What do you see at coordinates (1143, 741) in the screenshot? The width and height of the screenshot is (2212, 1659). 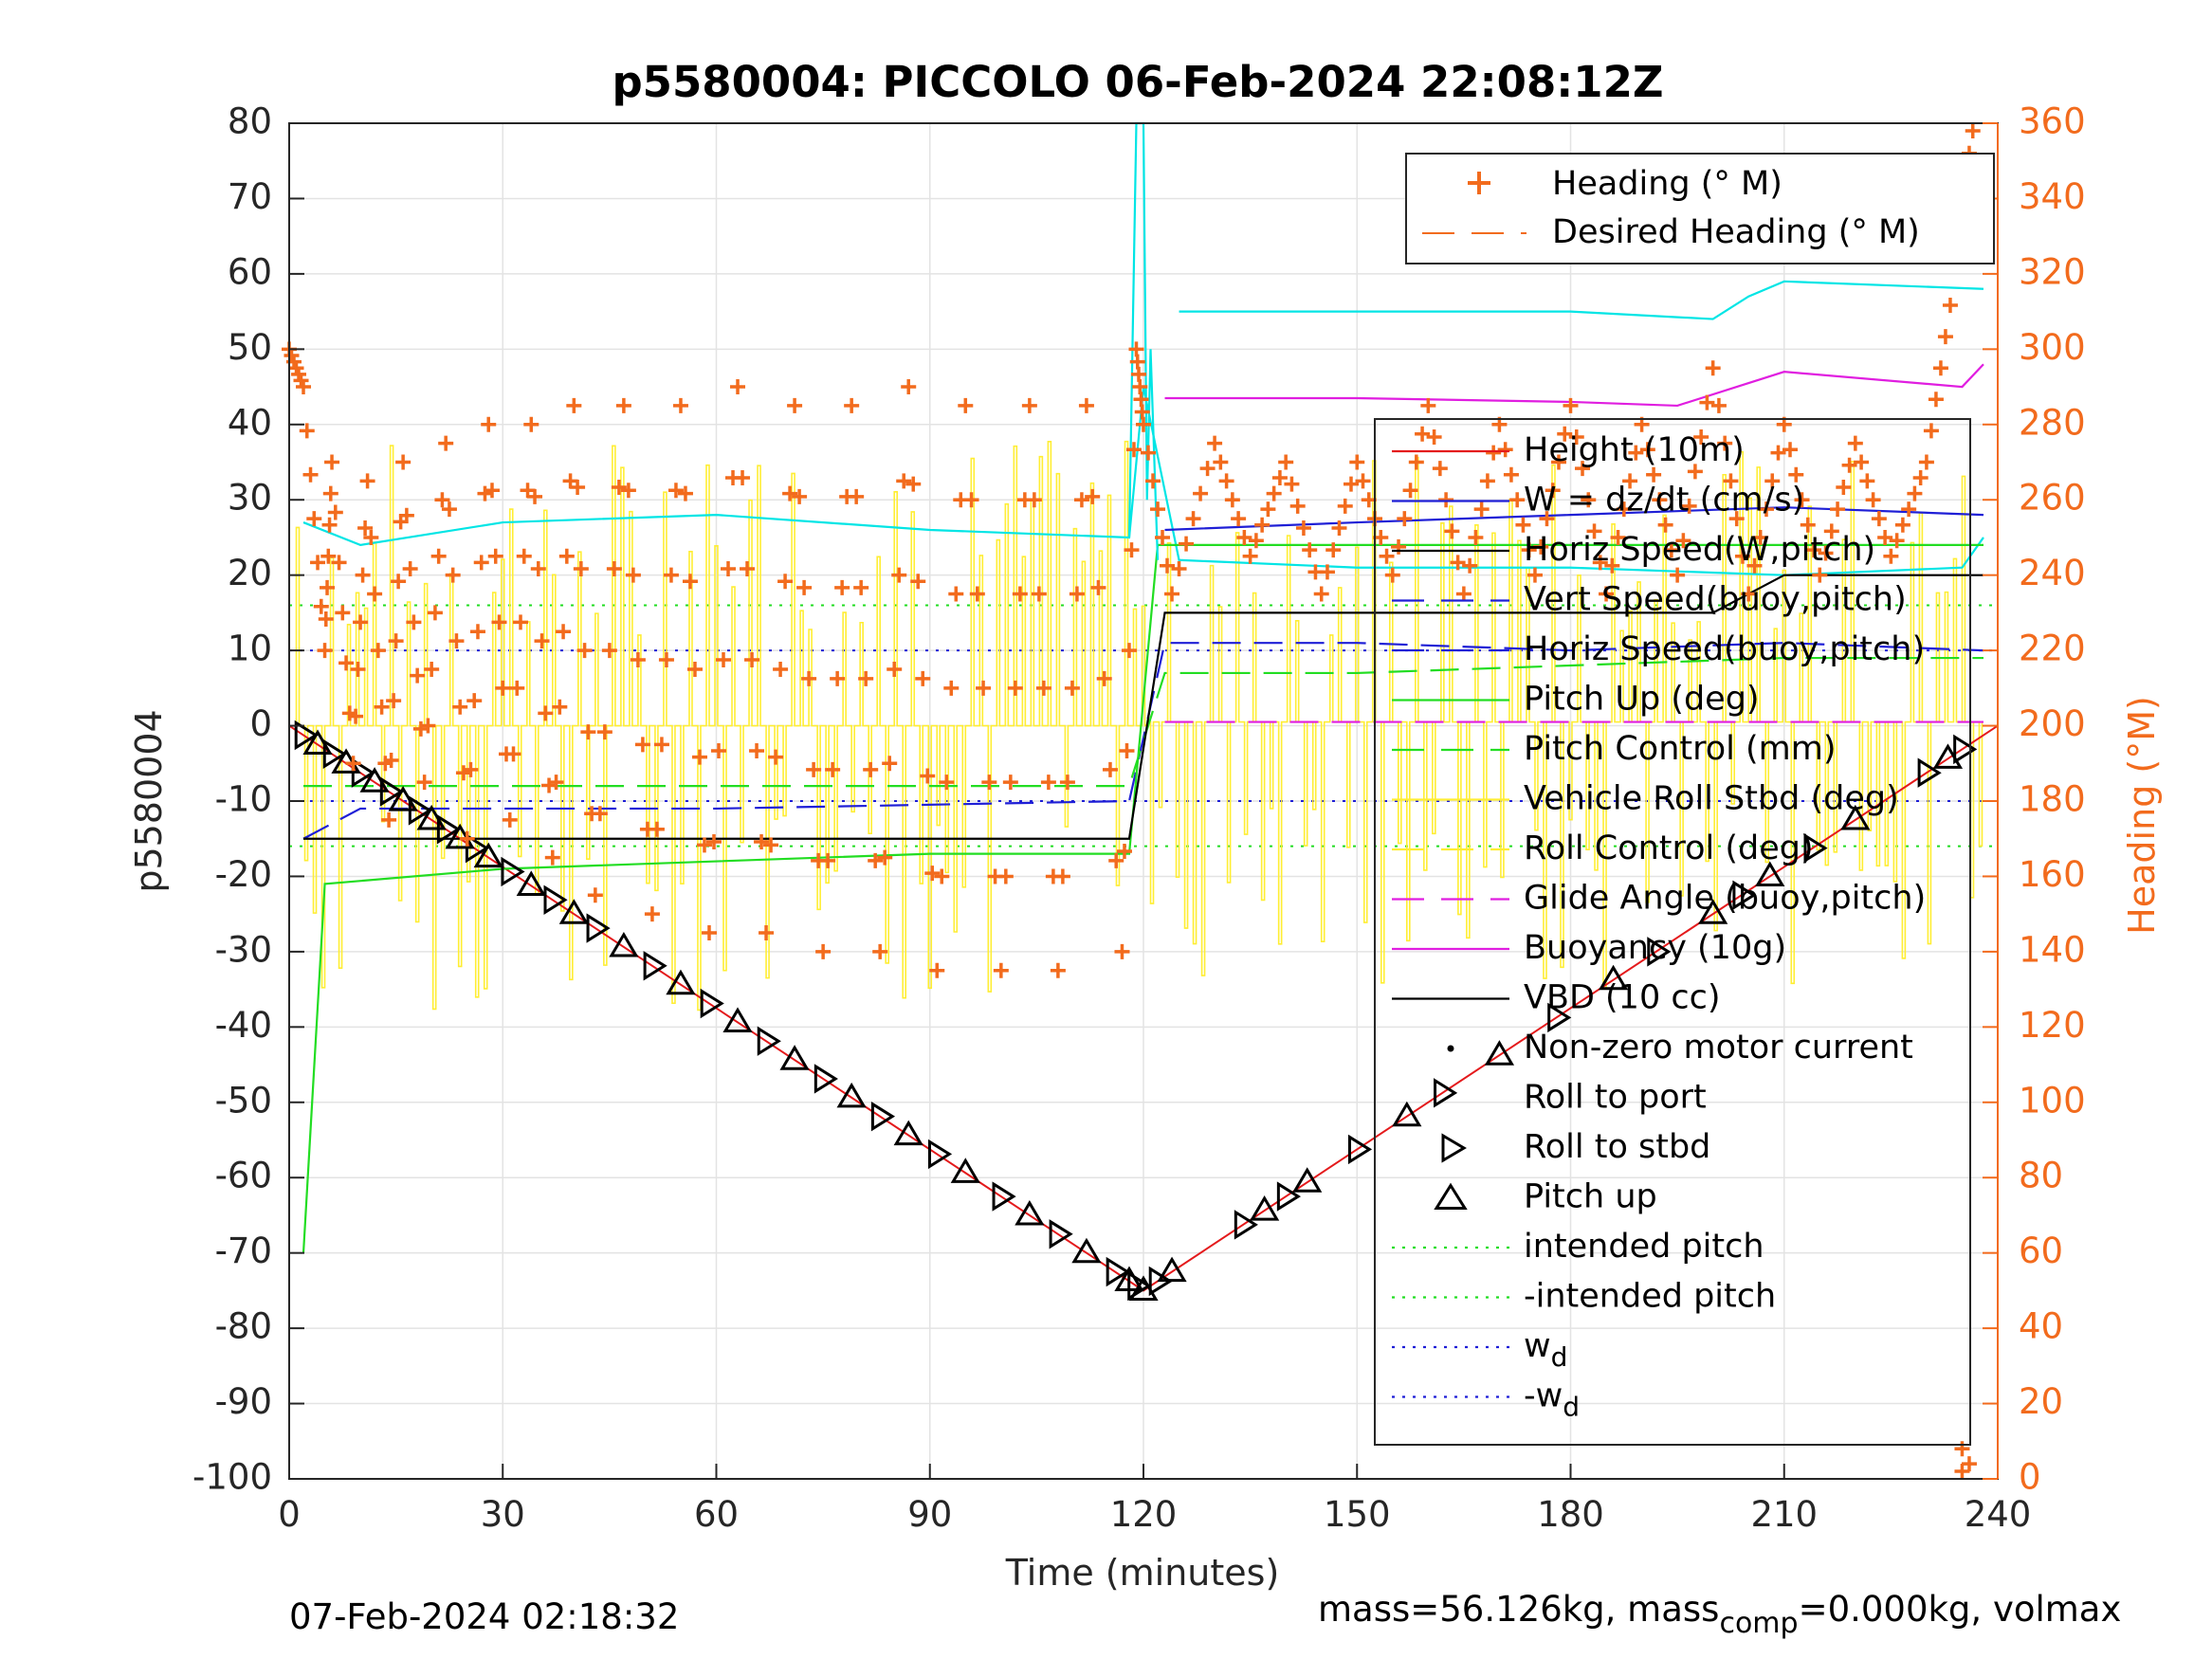 I see `series-vert-speed-buoy-pitch` at bounding box center [1143, 741].